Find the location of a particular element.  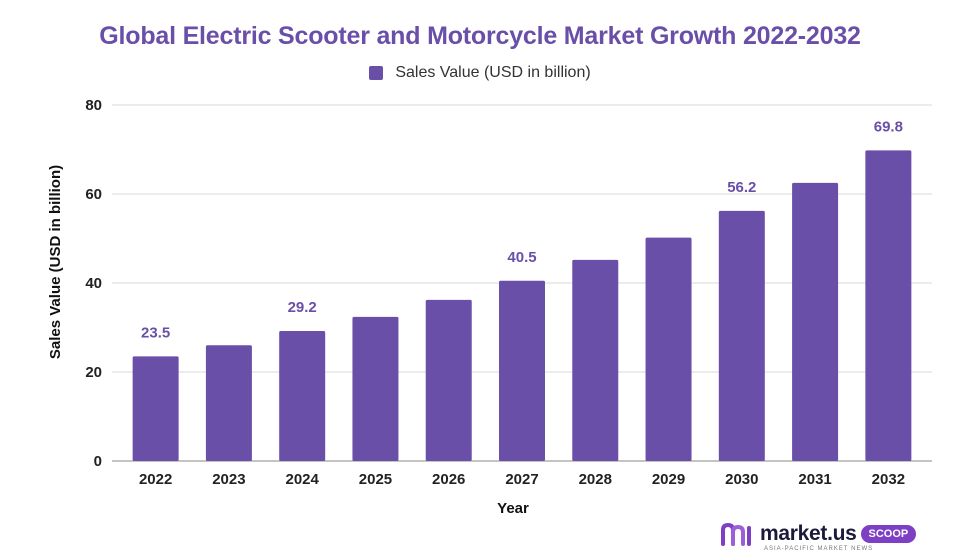

data-label: 69.8 is located at coordinates (888, 126).